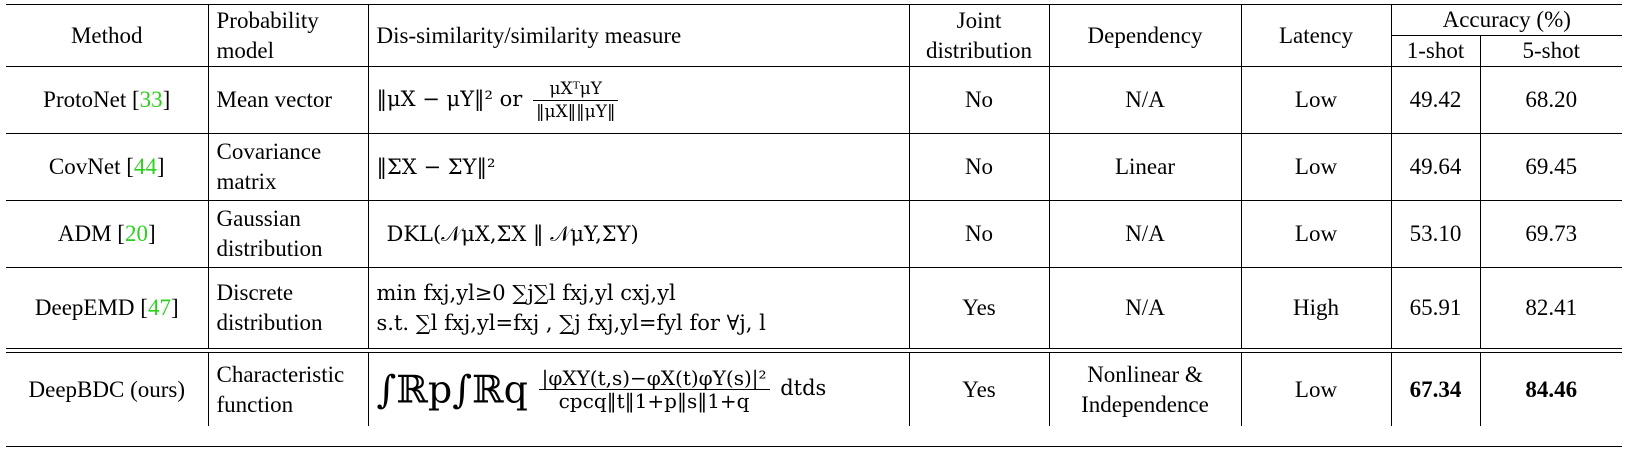  I want to click on citation-link: 20, so click(136, 233).